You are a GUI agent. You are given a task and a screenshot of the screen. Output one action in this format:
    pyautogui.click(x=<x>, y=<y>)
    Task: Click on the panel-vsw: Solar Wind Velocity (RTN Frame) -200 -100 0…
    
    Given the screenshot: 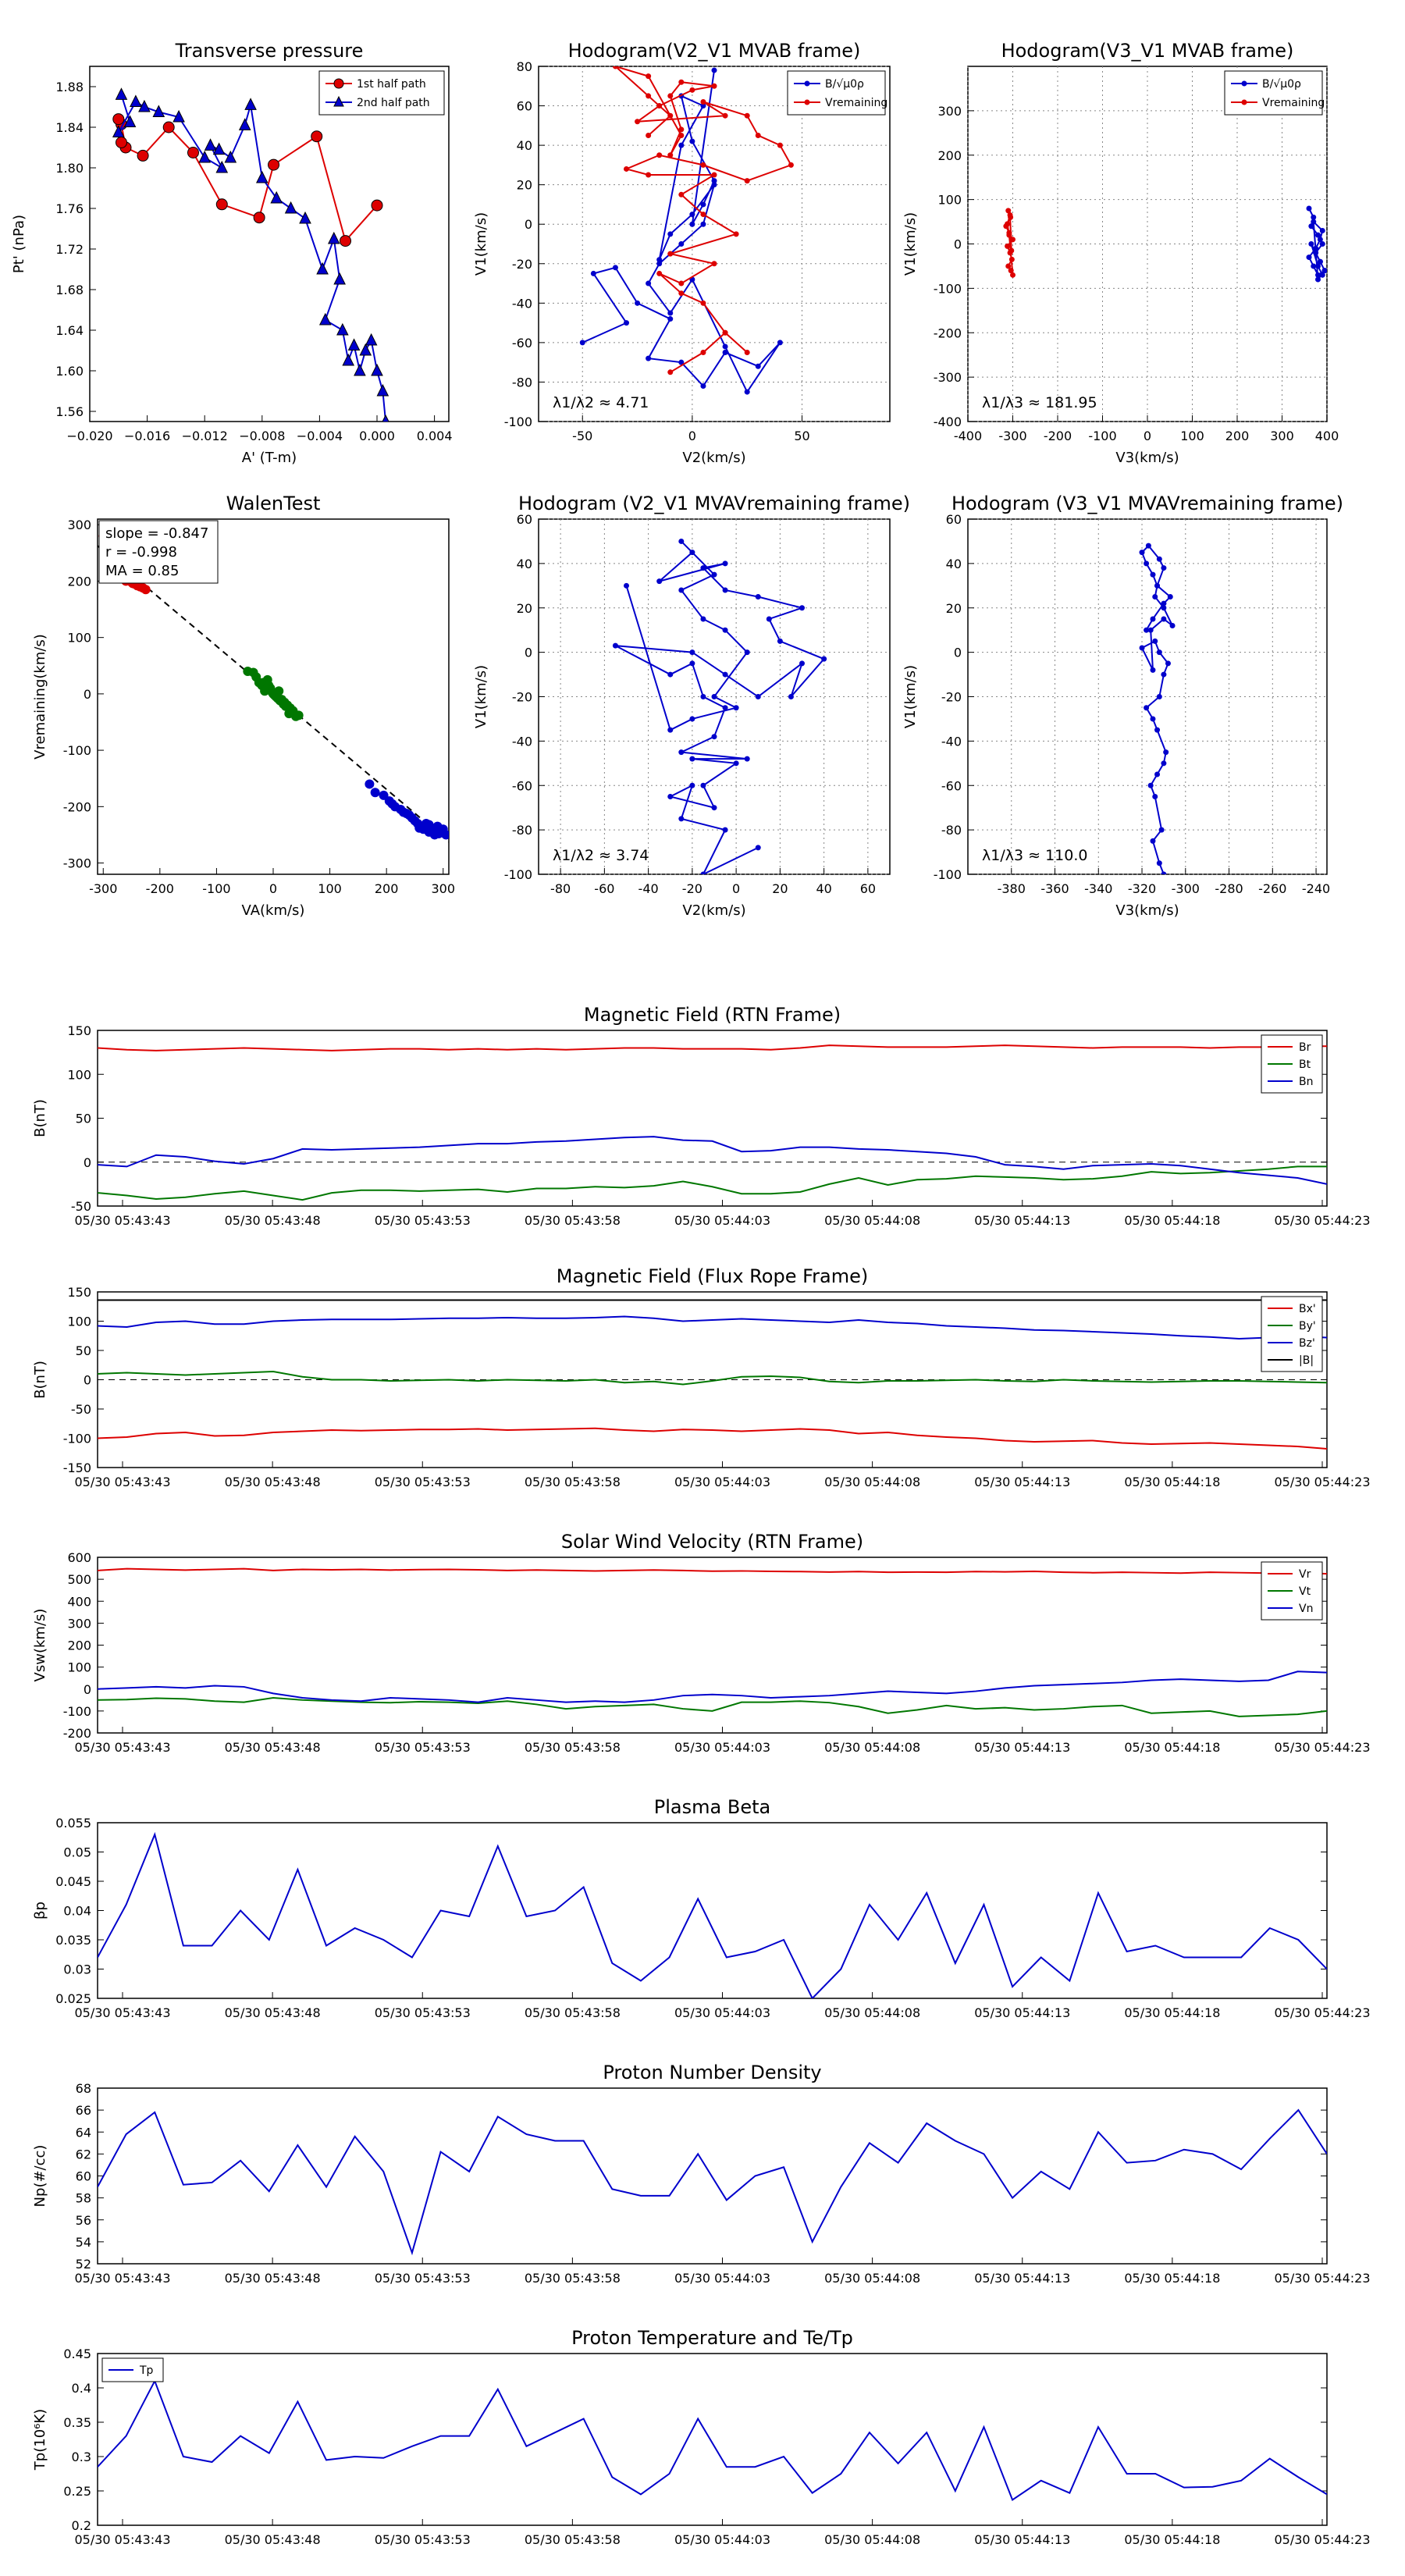 What is the action you would take?
    pyautogui.click(x=702, y=1643)
    